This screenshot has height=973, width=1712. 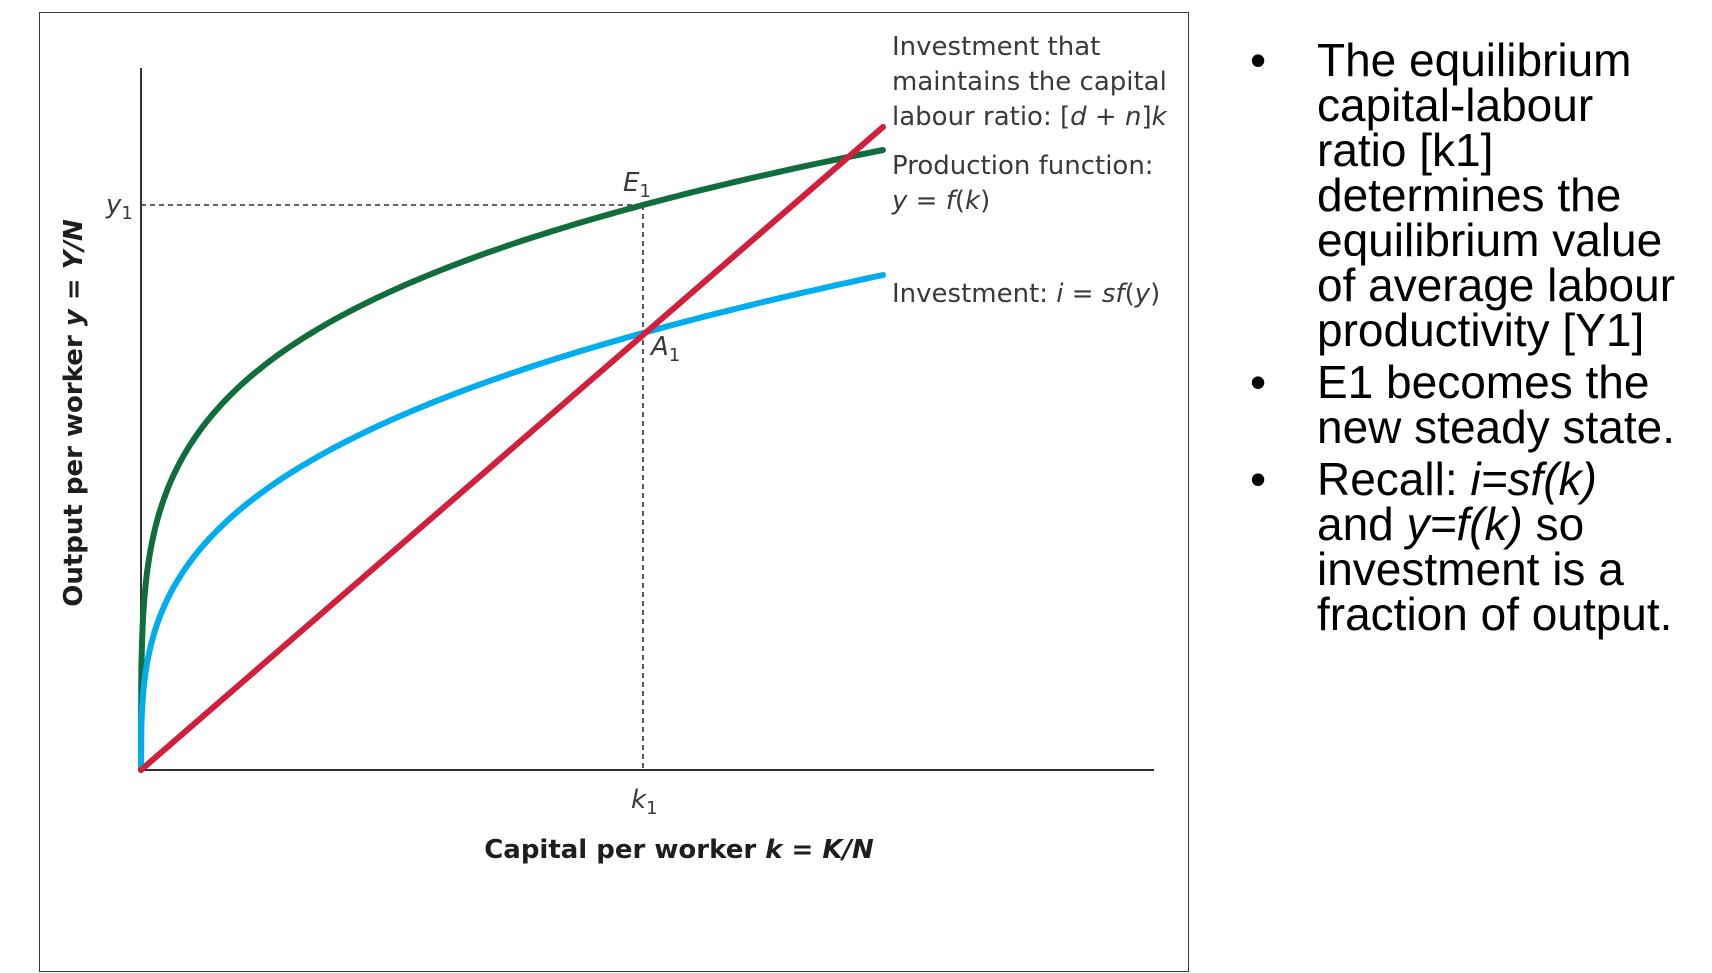 I want to click on bullet-line: of average labour, so click(x=1496, y=285).